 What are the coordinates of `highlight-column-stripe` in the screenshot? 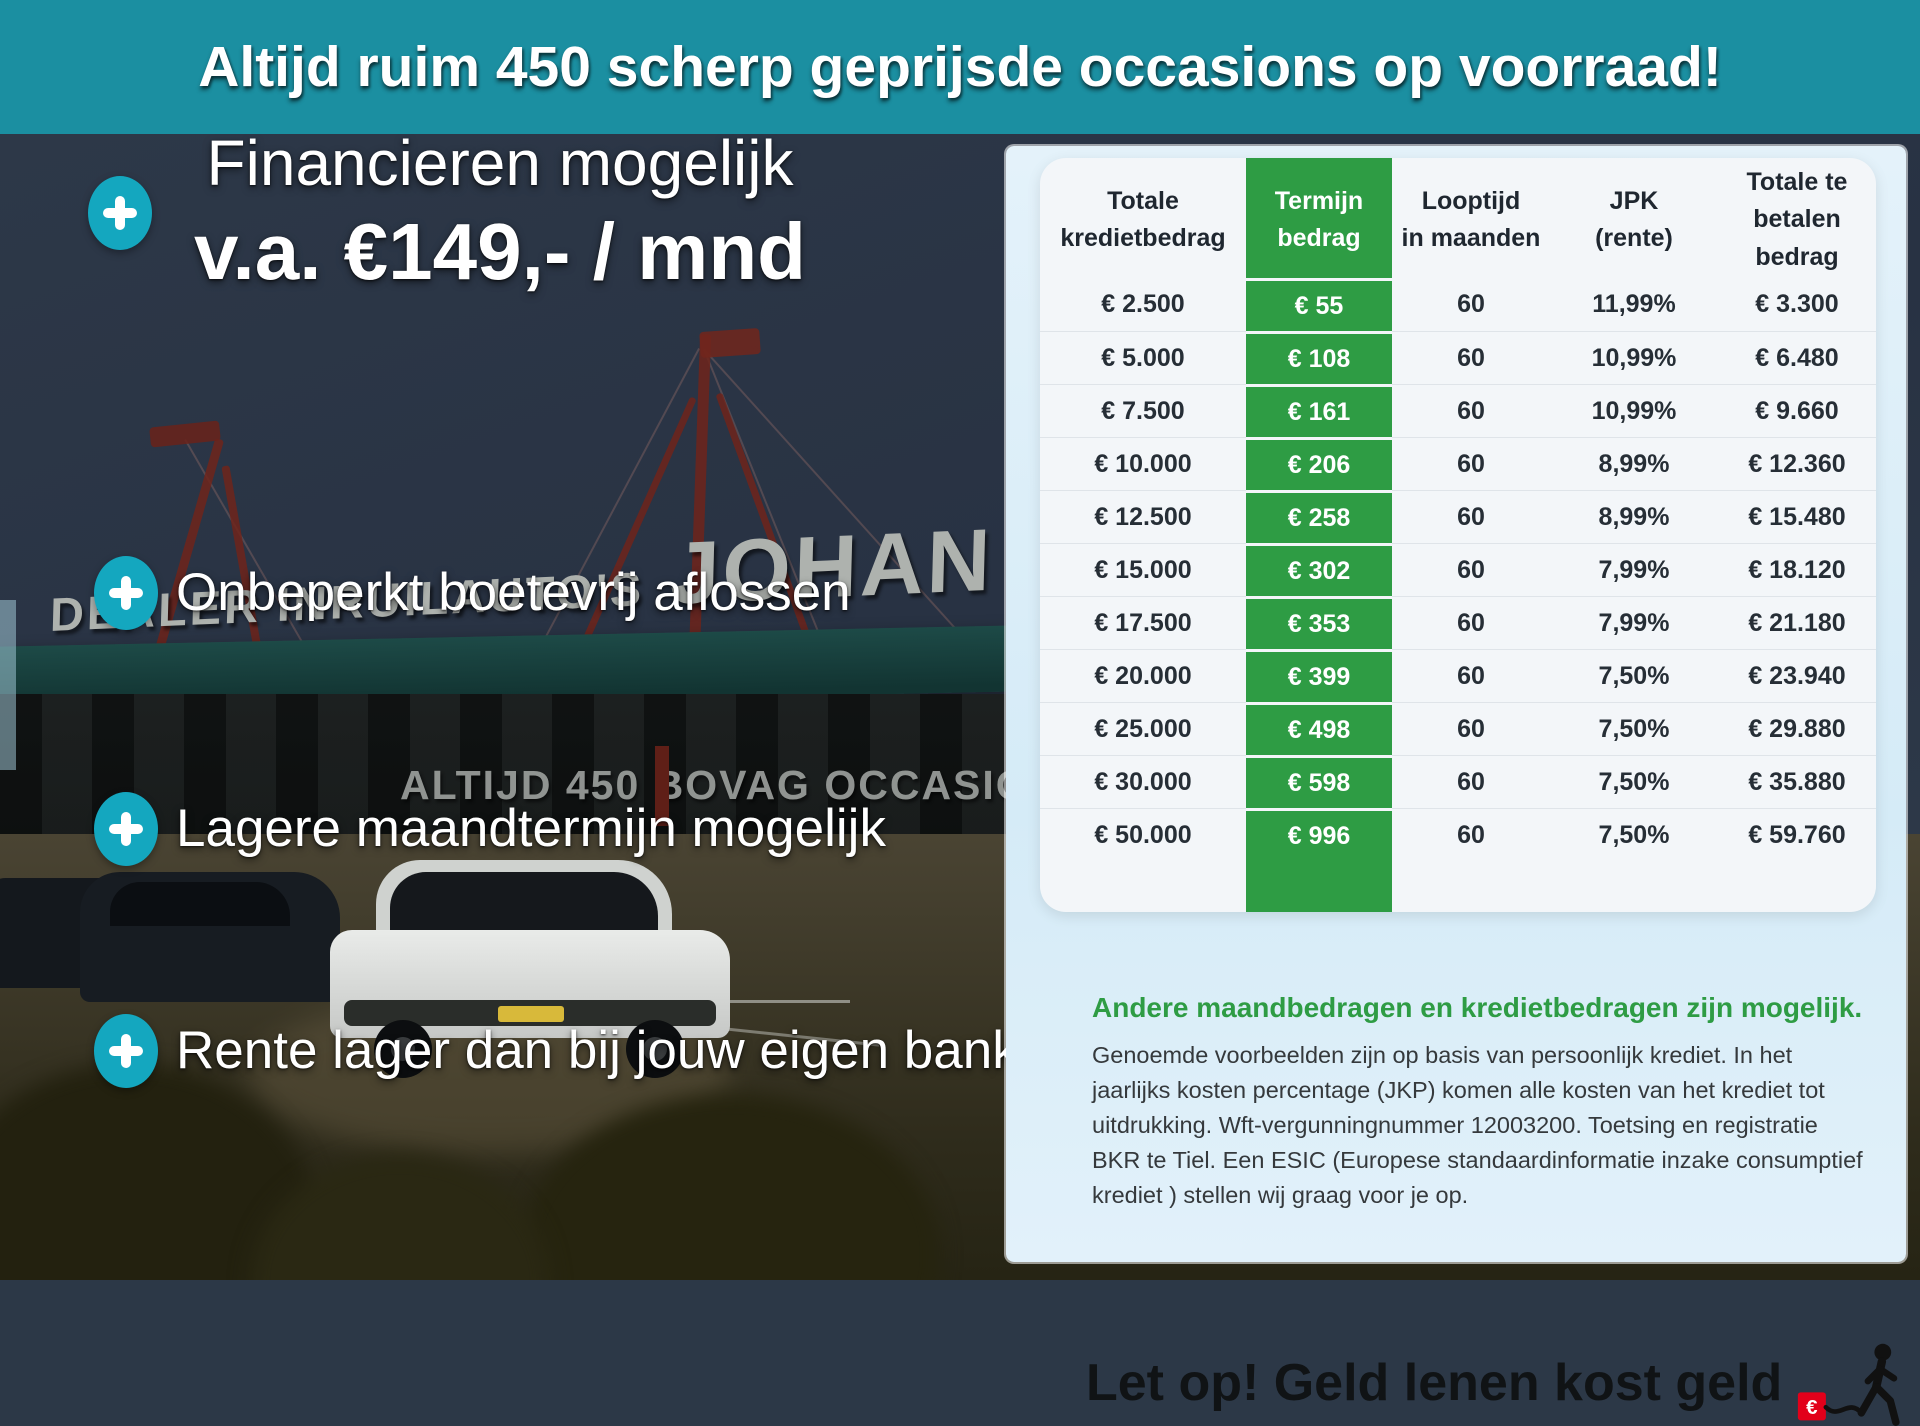 It's located at (1319, 535).